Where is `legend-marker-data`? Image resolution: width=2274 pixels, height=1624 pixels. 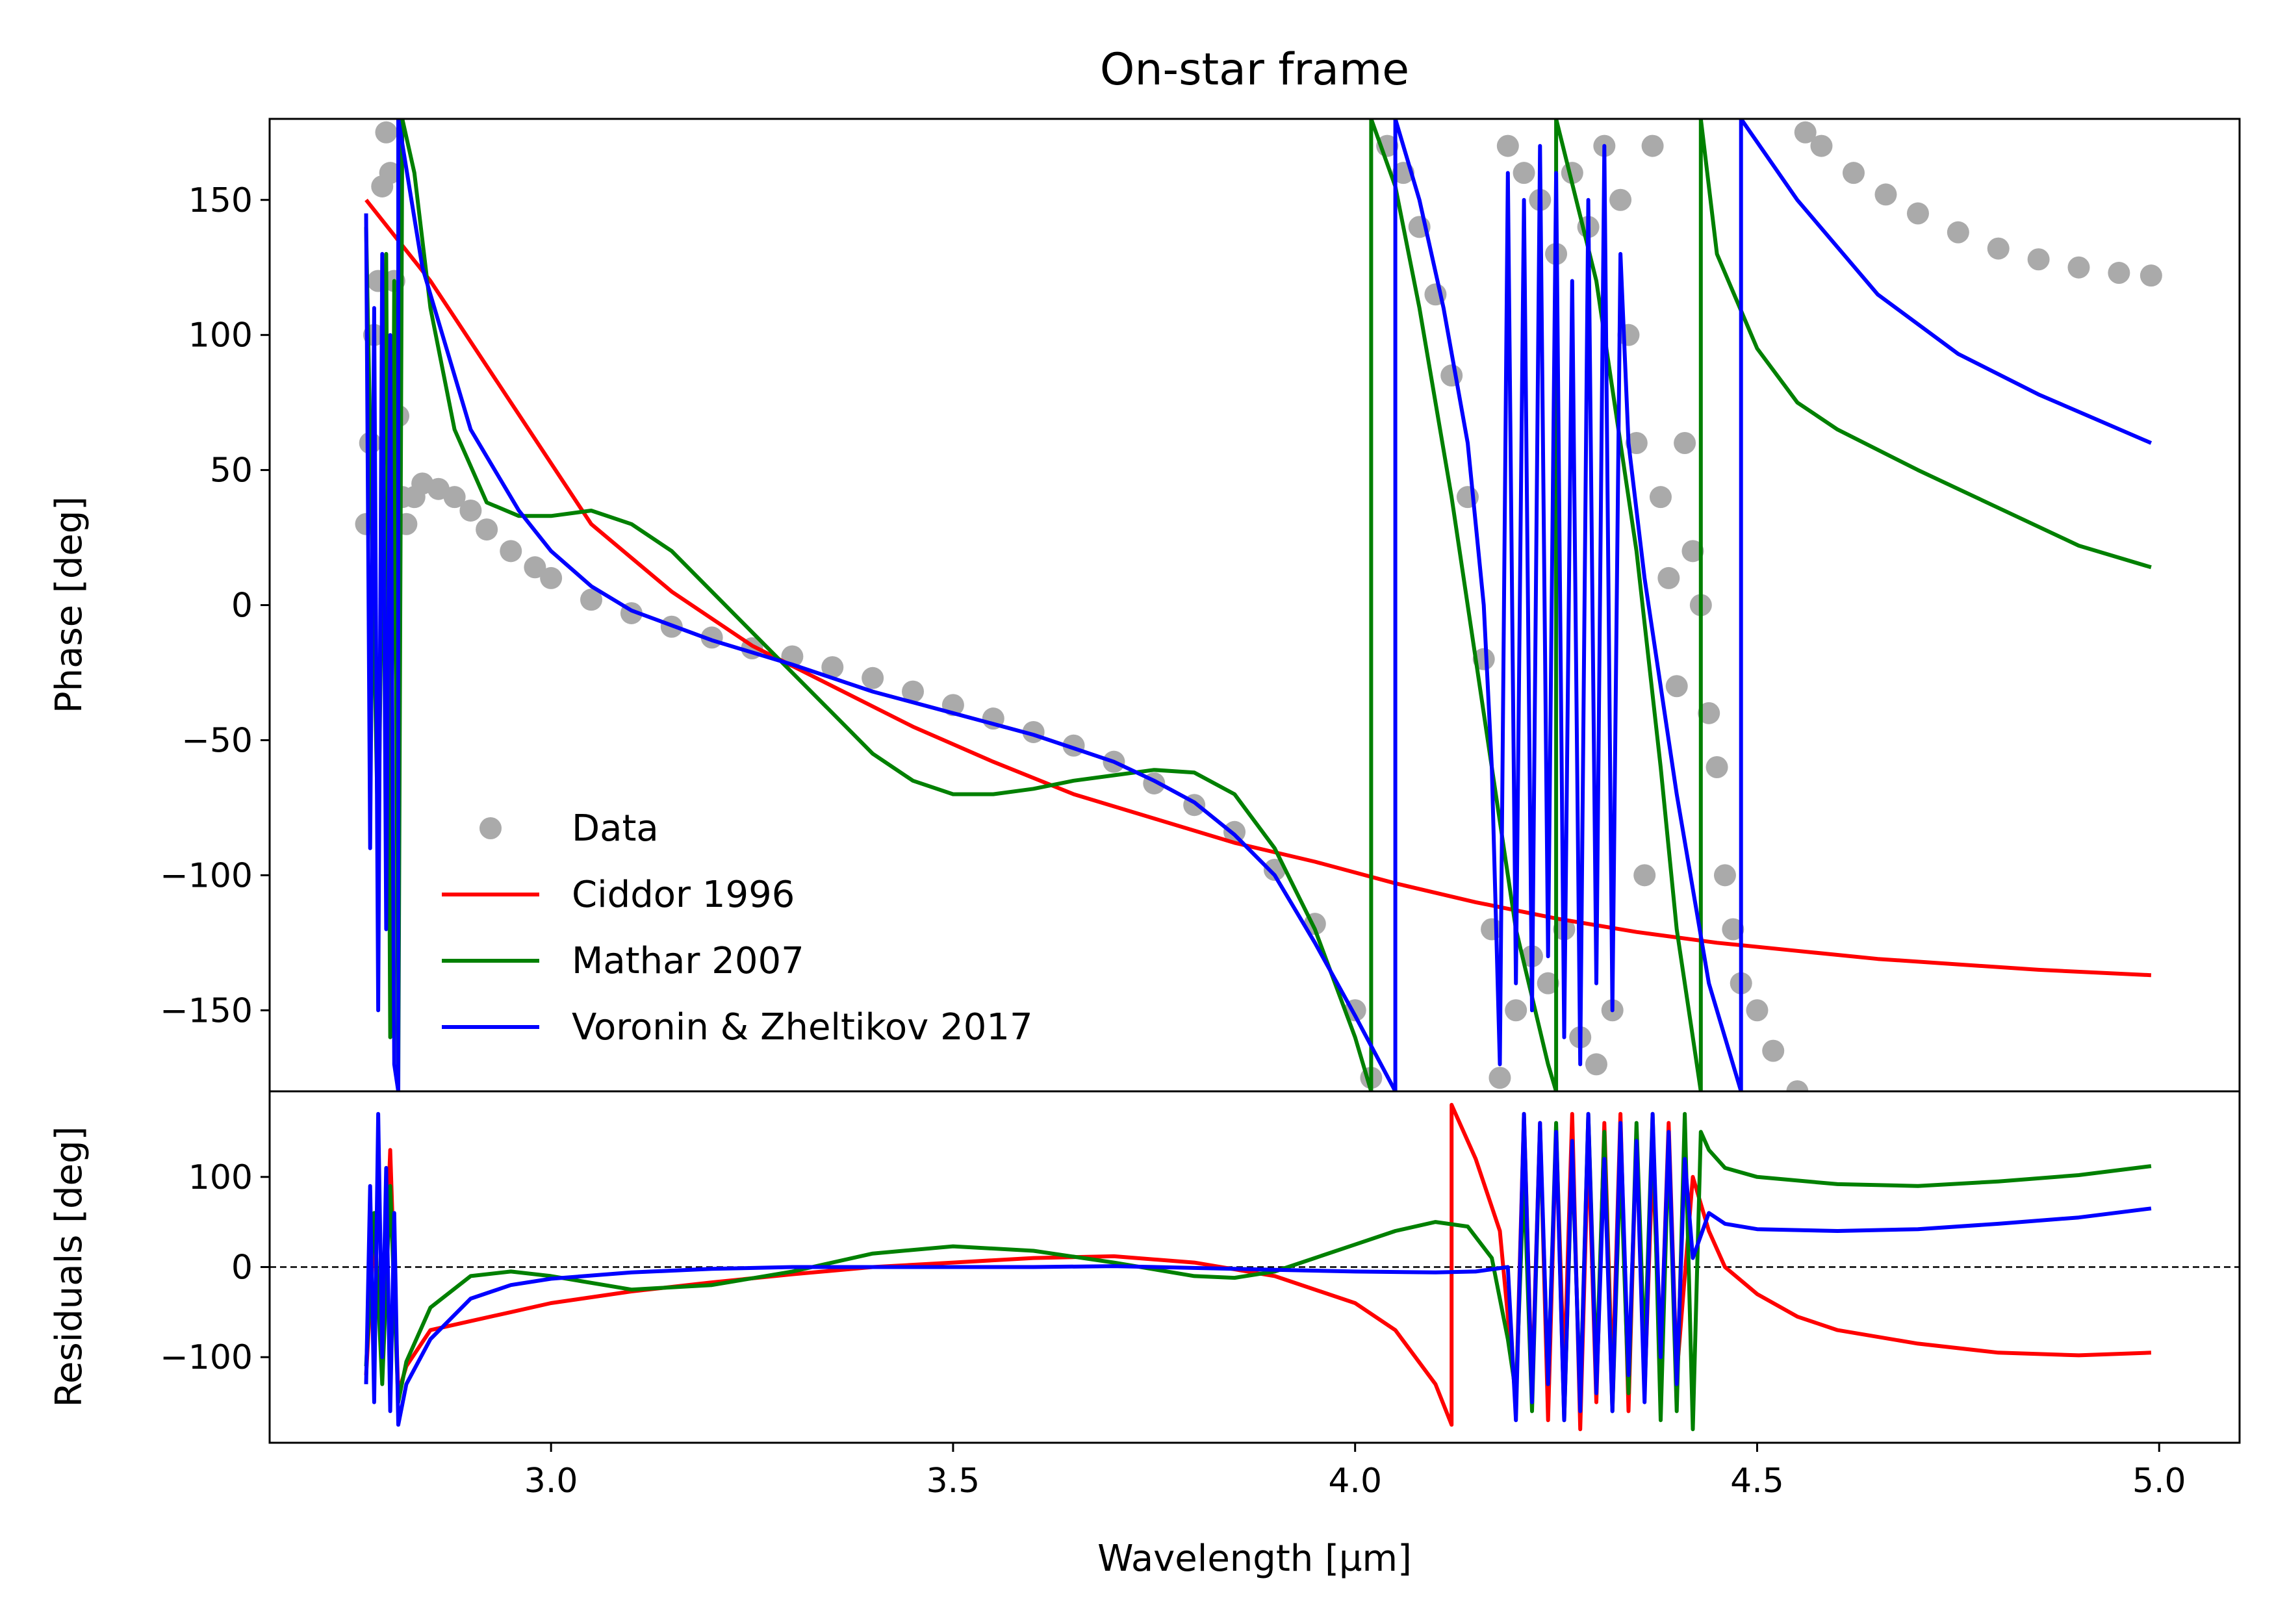
legend-marker-data is located at coordinates (490, 828).